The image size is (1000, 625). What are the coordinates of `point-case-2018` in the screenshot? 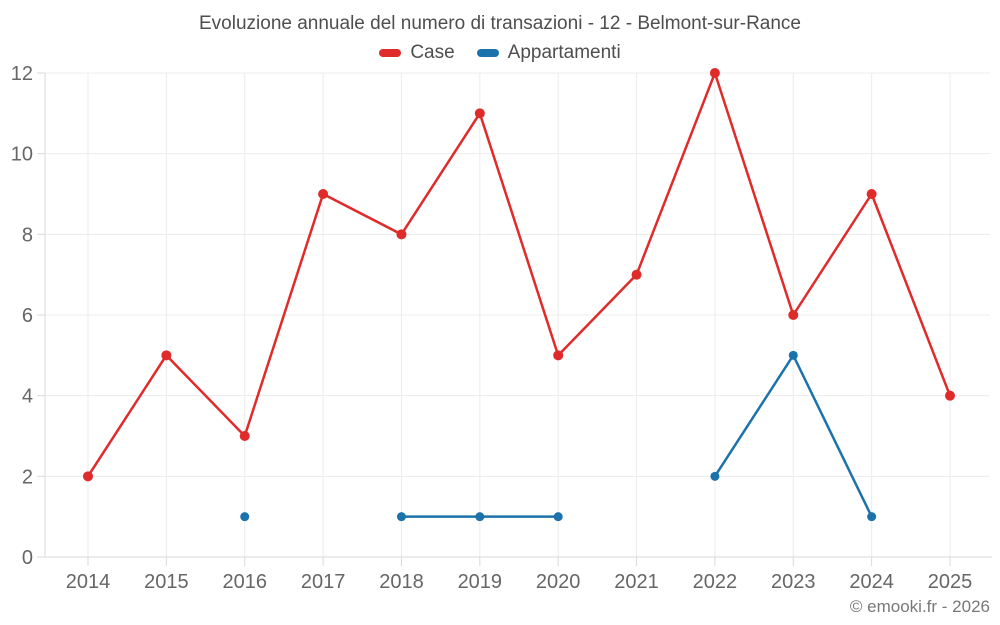 It's located at (401, 234).